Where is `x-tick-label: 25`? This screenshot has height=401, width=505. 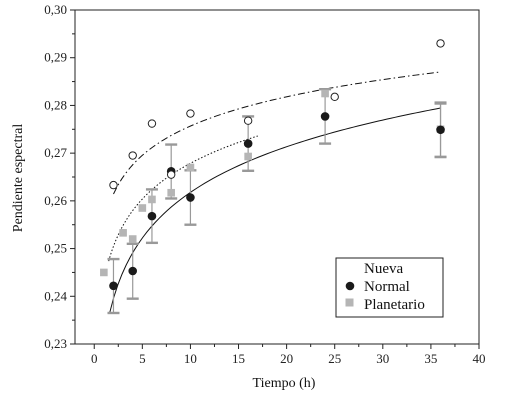
x-tick-label: 25 is located at coordinates (334, 358).